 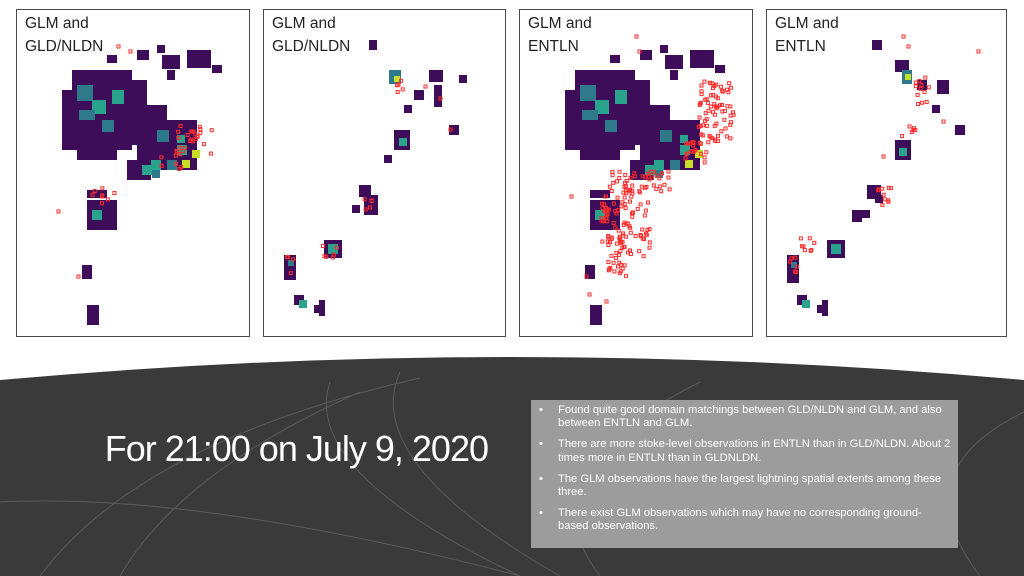 What do you see at coordinates (296, 448) in the screenshot?
I see `slide-title: For 21:00 on July 9, 2020` at bounding box center [296, 448].